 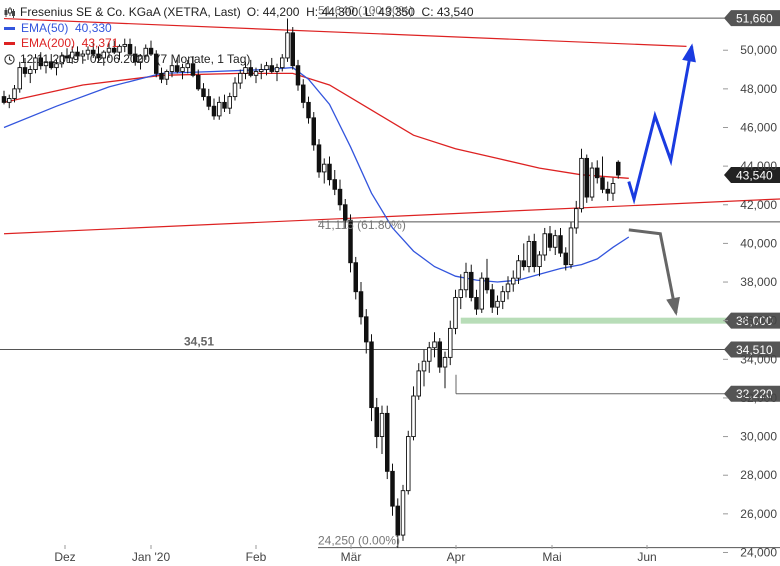 I want to click on x-tick-label: Jan '20, so click(x=151, y=557).